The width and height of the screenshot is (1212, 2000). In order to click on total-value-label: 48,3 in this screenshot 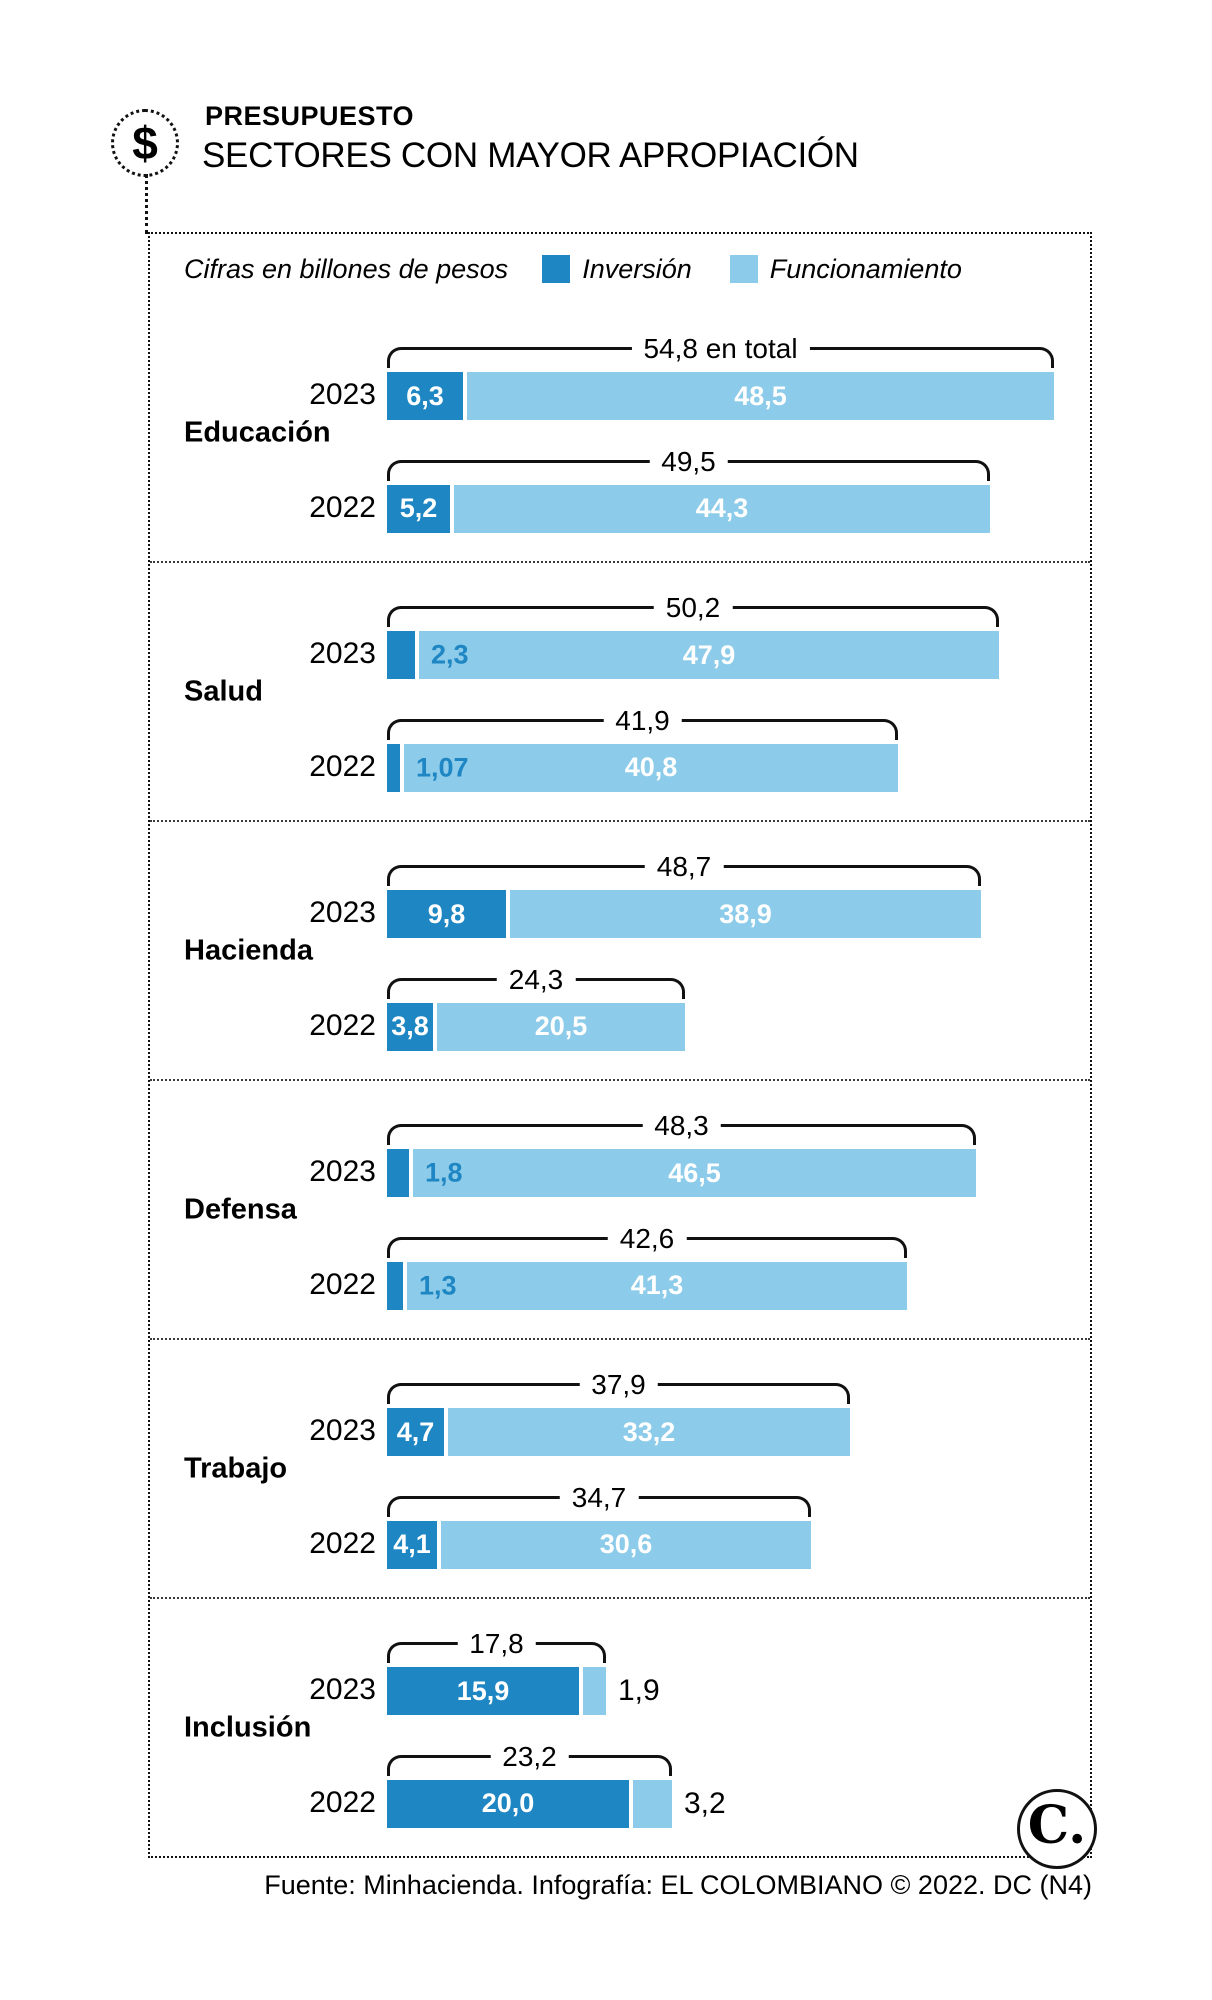, I will do `click(681, 1126)`.